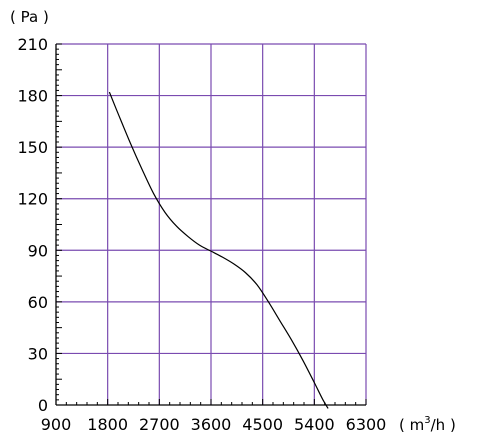  Describe the element at coordinates (38, 302) in the screenshot. I see `y-tick-label: 60` at that location.